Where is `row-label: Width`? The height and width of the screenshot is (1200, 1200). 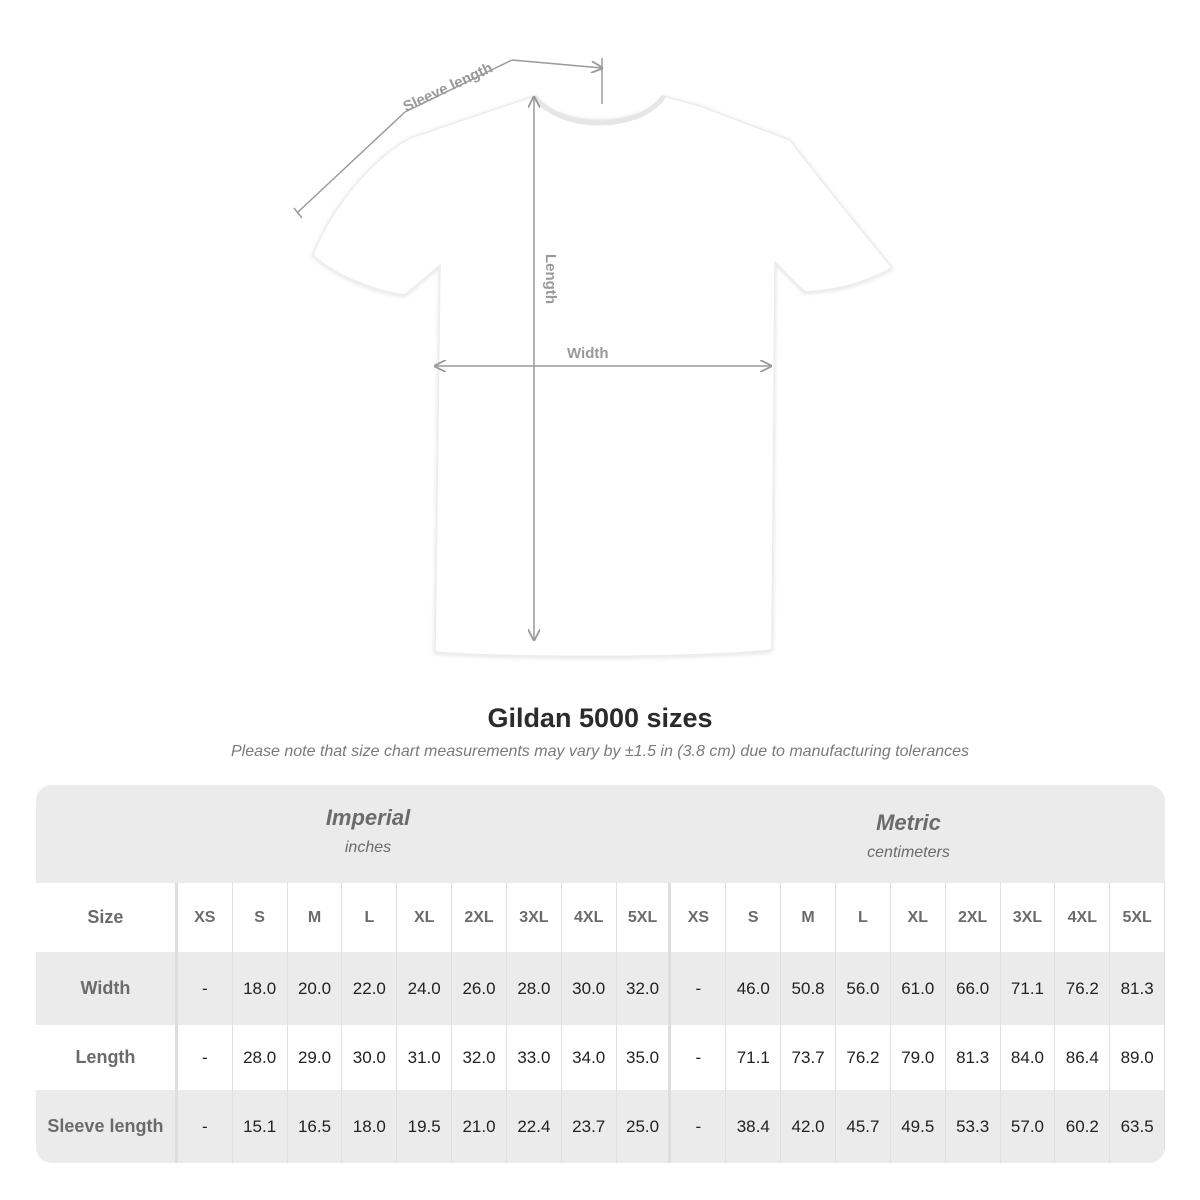
row-label: Width is located at coordinates (107, 988).